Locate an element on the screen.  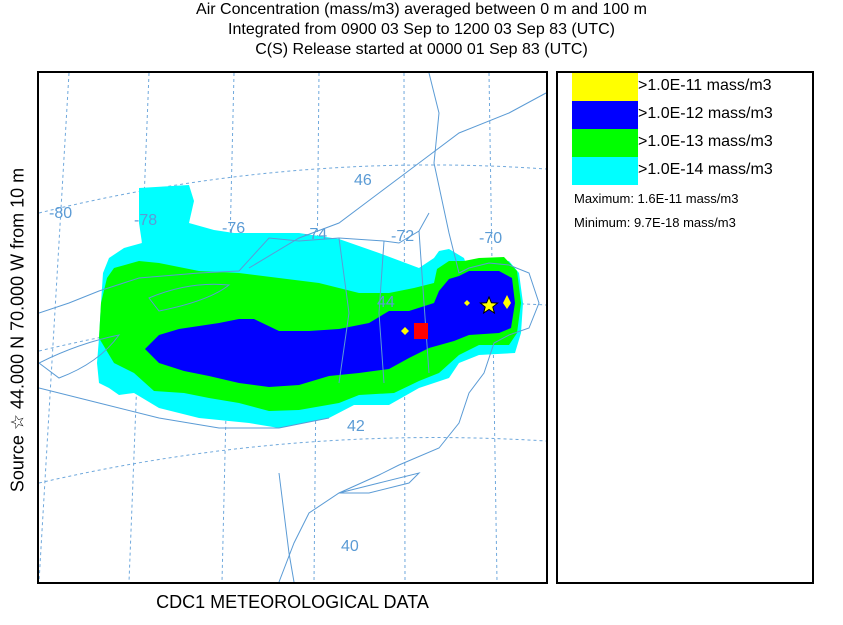
contour-1e-11-mid is located at coordinates (467, 303).